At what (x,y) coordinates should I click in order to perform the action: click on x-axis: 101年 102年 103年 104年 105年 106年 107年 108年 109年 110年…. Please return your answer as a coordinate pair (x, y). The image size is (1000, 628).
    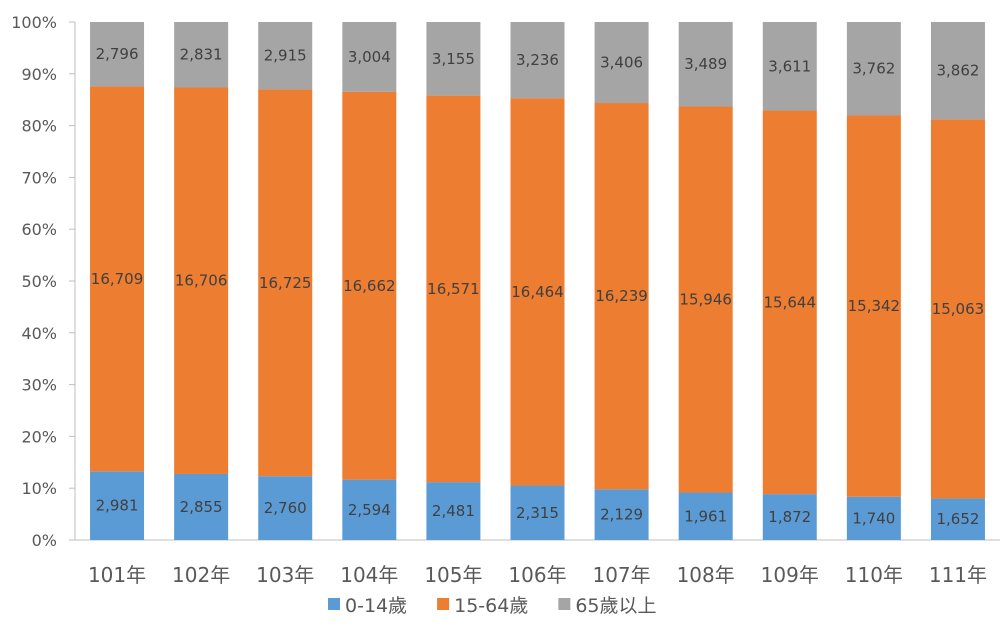
    Looking at the image, I should click on (537, 563).